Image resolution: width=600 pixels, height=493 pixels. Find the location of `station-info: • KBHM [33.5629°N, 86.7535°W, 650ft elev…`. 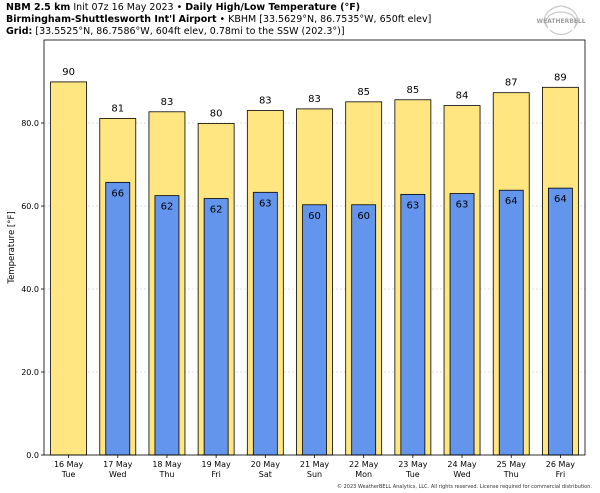

station-info: • KBHM [33.5629°N, 86.7535°W, 650ft elev… is located at coordinates (325, 19).